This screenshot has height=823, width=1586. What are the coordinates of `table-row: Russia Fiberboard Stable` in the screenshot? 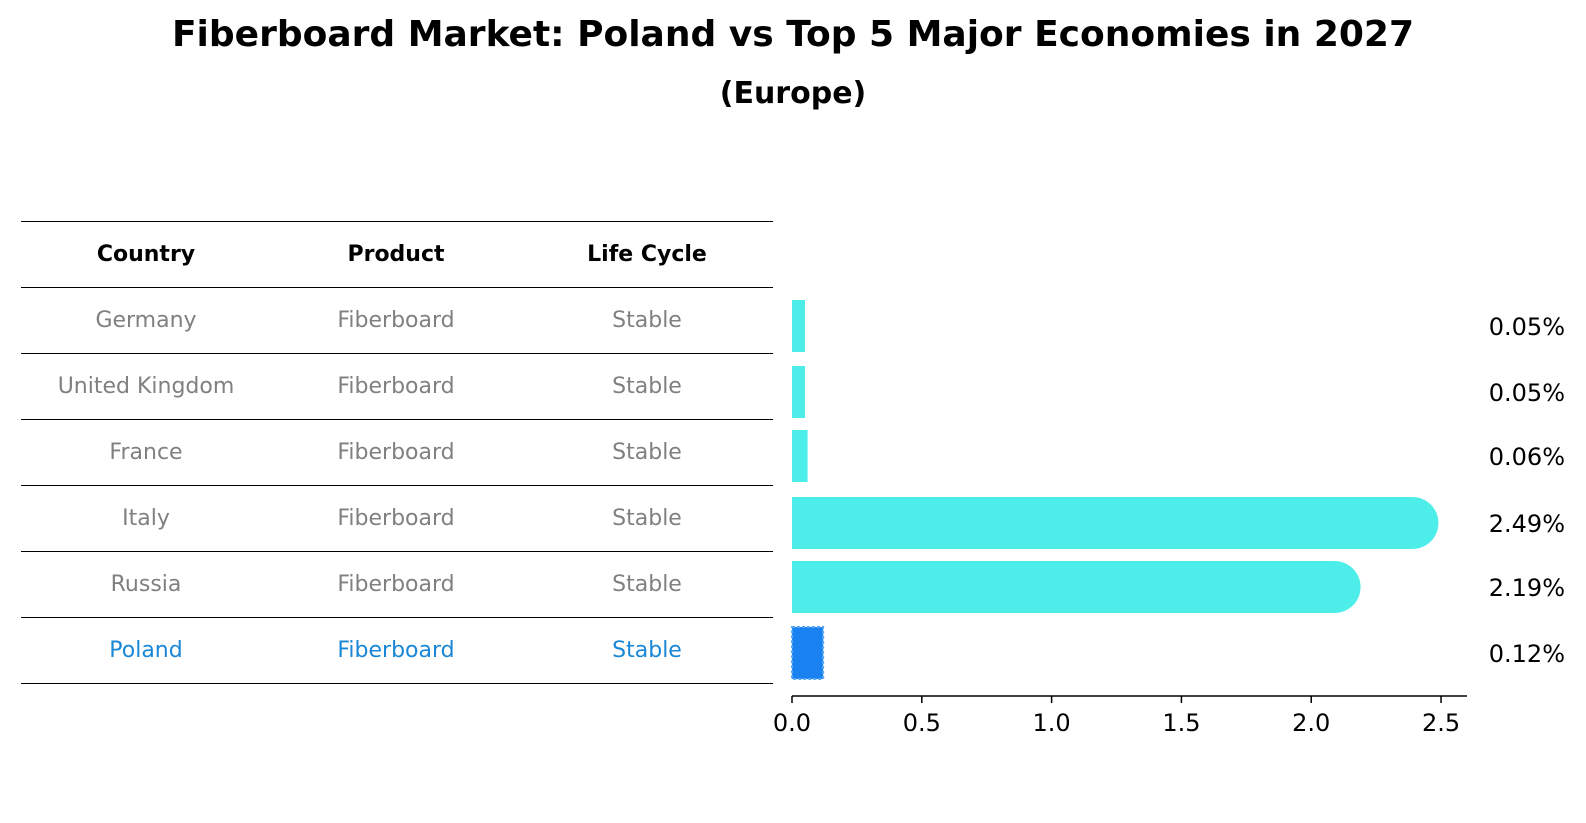 It's located at (397, 584).